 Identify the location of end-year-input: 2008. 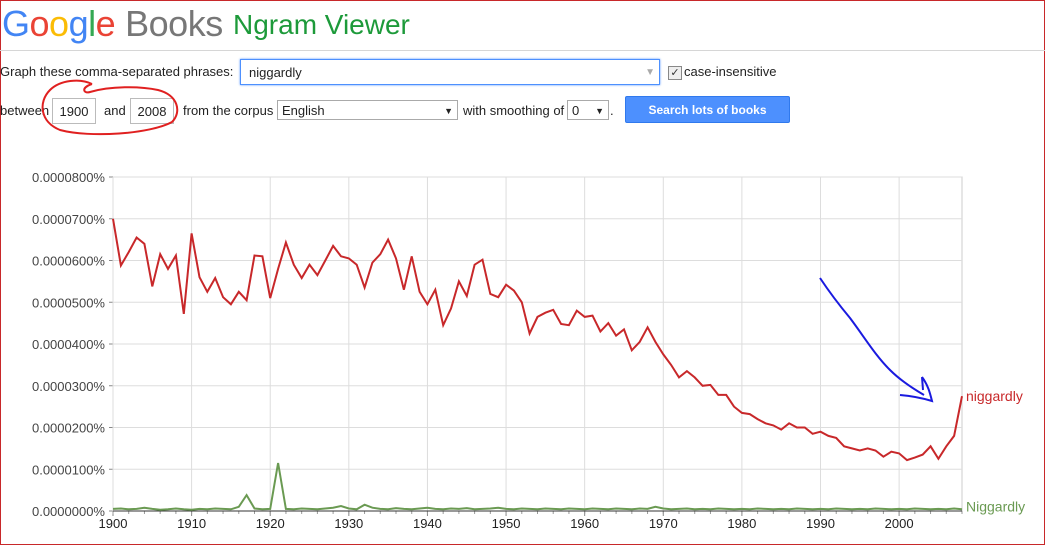
(152, 111).